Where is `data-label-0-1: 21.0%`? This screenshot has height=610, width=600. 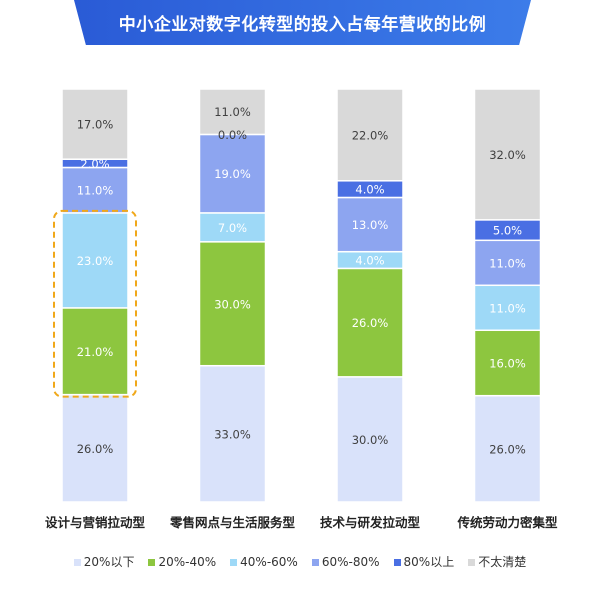
data-label-0-1: 21.0% is located at coordinates (95, 352).